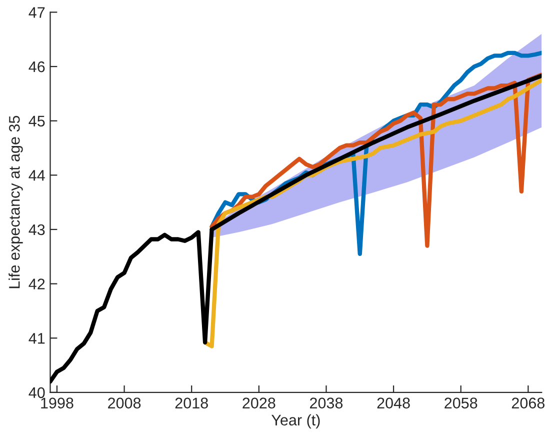 The image size is (546, 436). What do you see at coordinates (36, 175) in the screenshot?
I see `y-tick-label: 44` at bounding box center [36, 175].